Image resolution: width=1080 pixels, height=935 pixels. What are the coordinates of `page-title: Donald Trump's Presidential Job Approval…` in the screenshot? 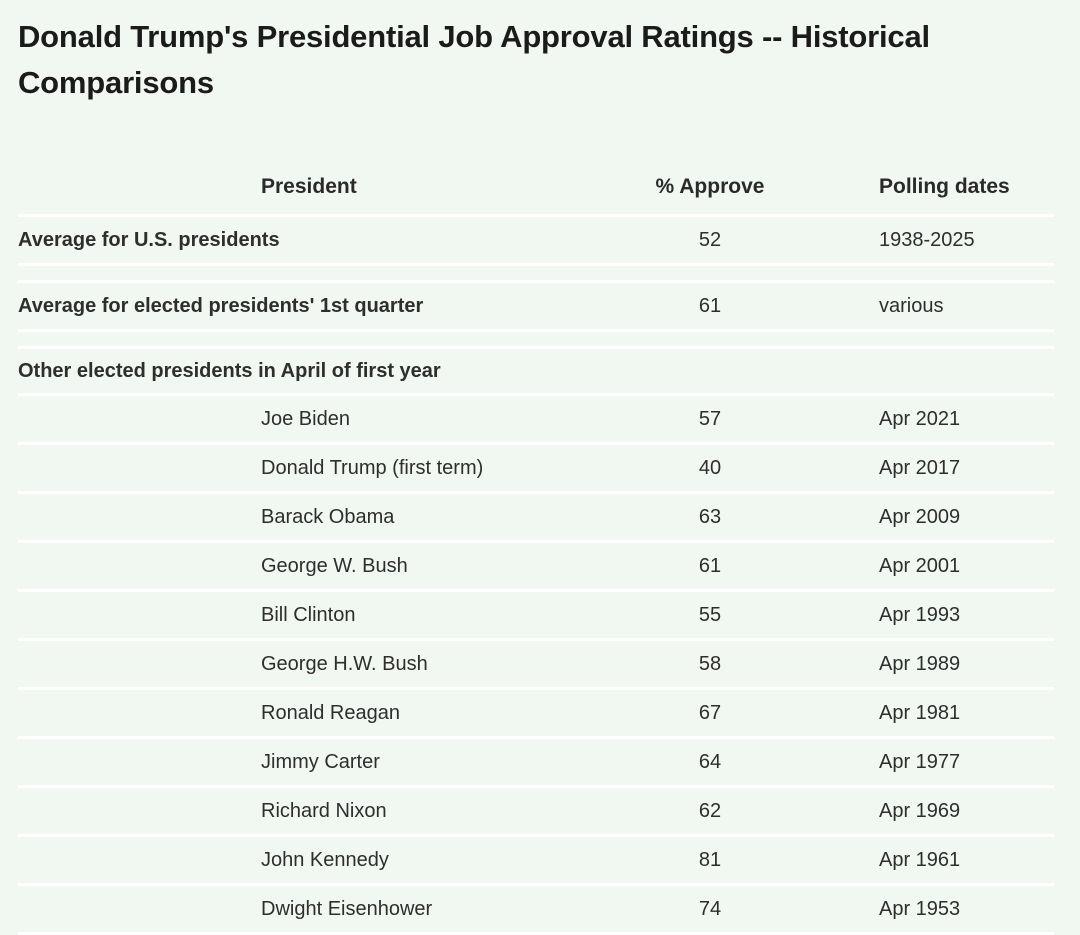 It's located at (474, 59).